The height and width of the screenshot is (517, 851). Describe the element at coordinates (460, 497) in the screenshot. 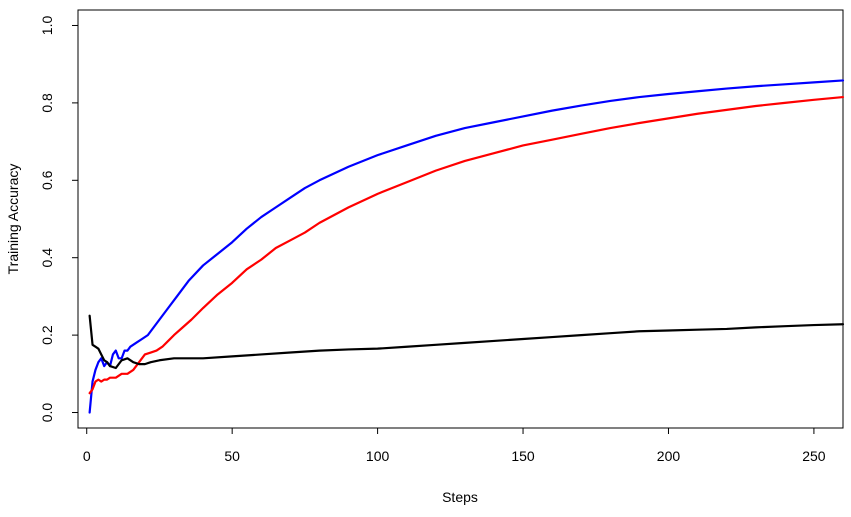

I see `x-axis-title: Steps` at that location.